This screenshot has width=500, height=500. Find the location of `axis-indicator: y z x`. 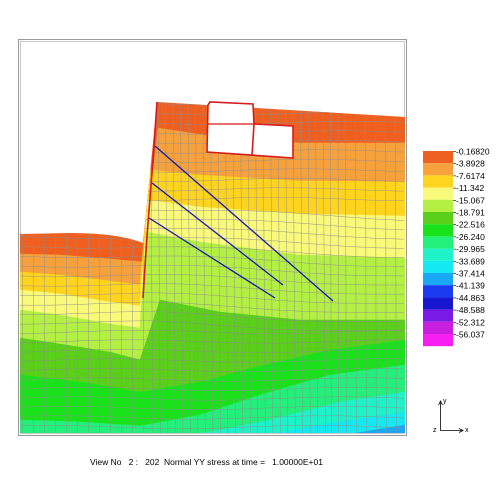

axis-indicator: y z x is located at coordinates (451, 416).